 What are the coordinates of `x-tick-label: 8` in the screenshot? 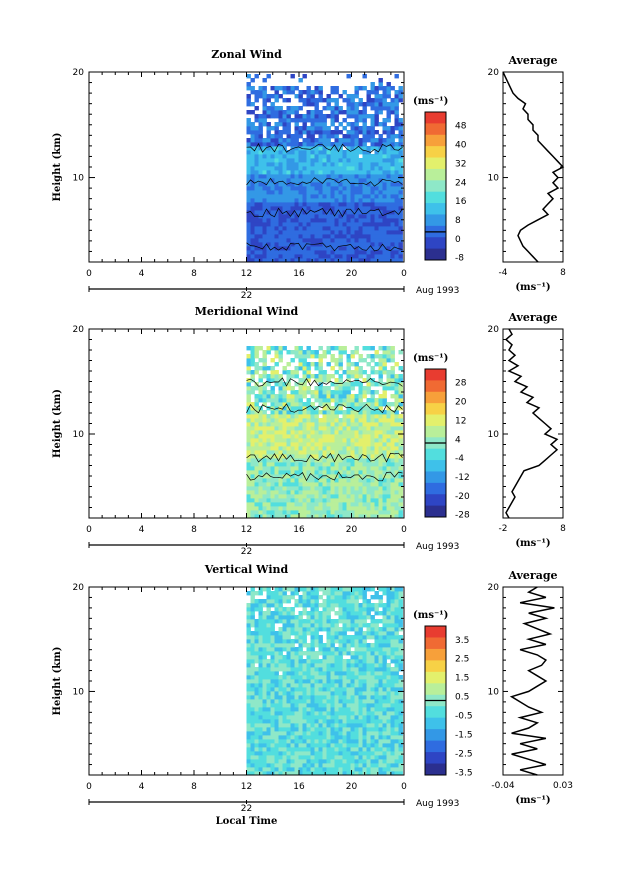 It's located at (194, 530).